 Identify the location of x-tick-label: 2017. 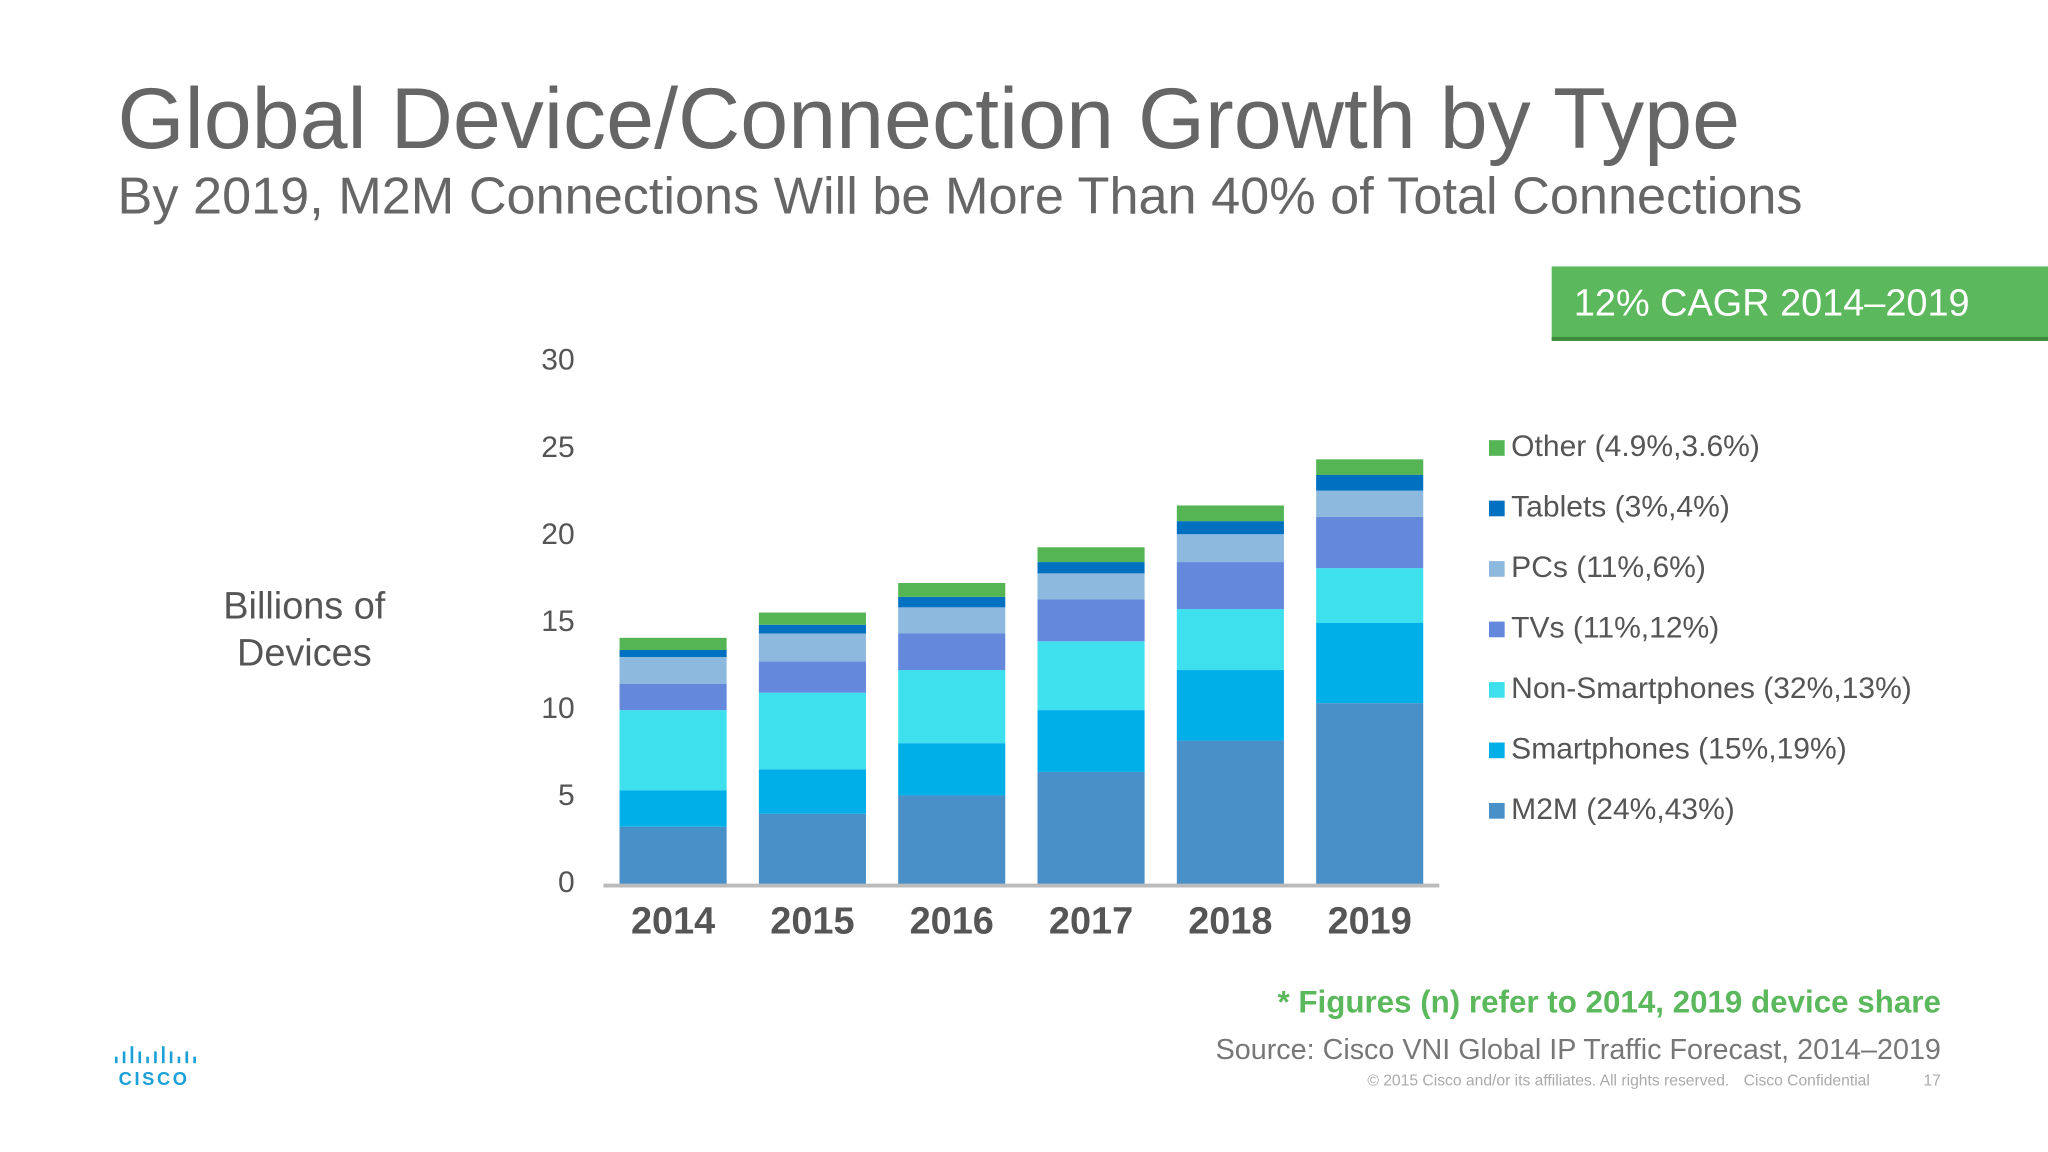
(1091, 921).